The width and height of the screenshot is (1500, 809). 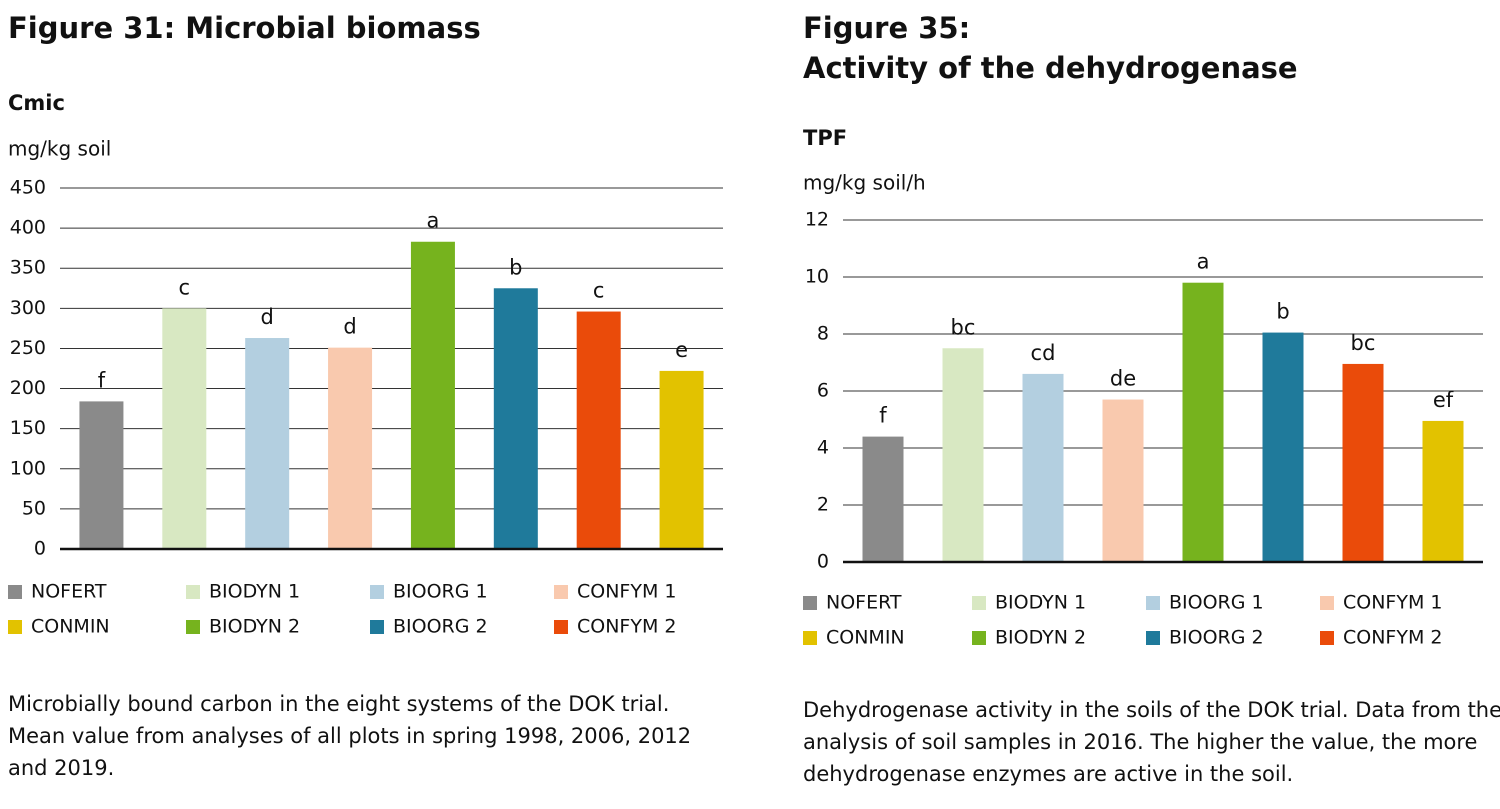 What do you see at coordinates (34, 508) in the screenshot?
I see `y-tick-label: 50` at bounding box center [34, 508].